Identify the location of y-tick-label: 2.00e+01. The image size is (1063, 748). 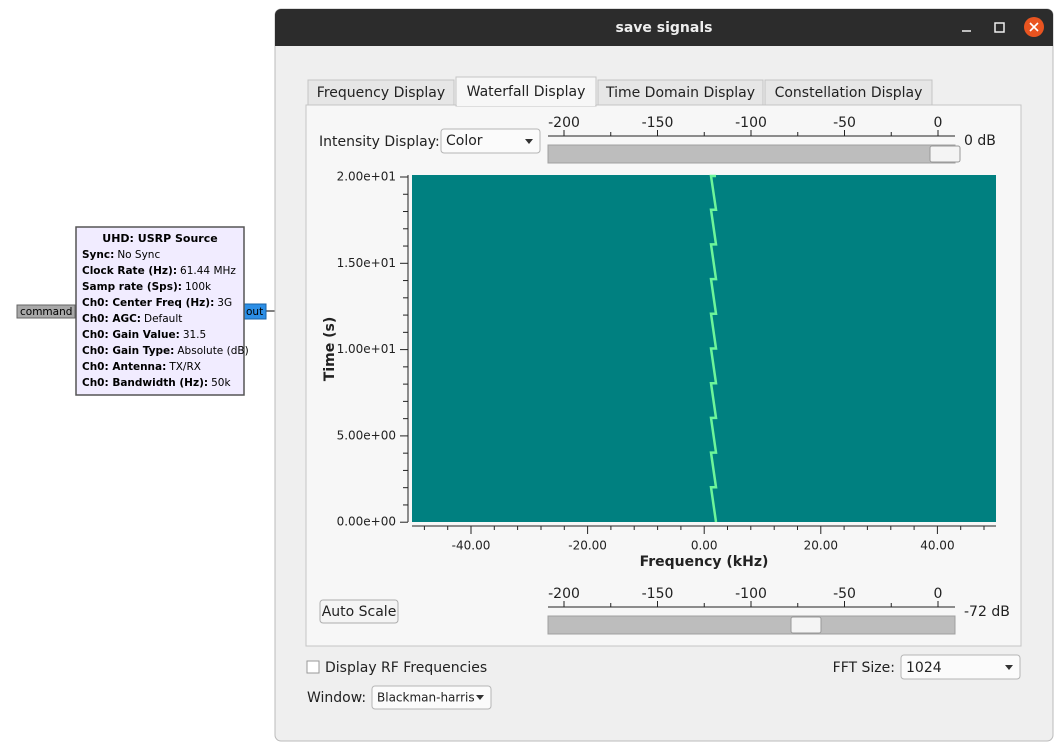
(366, 177).